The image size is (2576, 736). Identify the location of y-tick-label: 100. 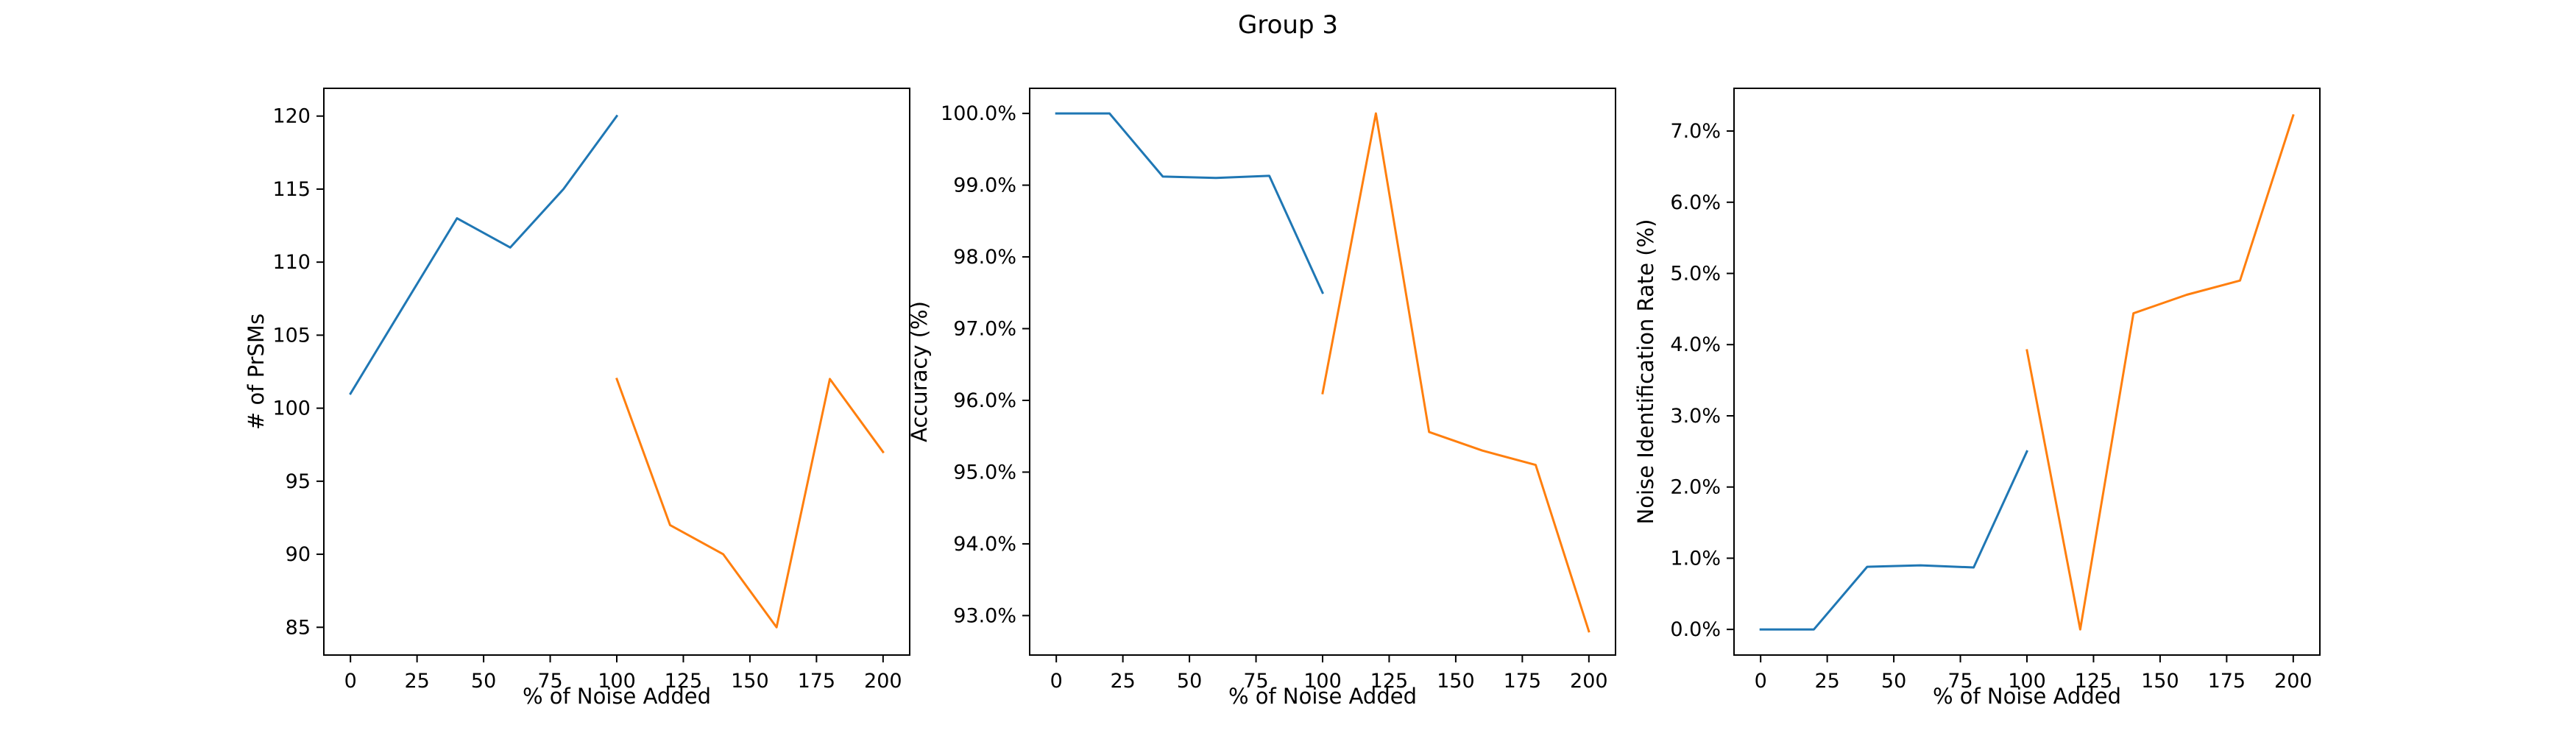
(291, 408).